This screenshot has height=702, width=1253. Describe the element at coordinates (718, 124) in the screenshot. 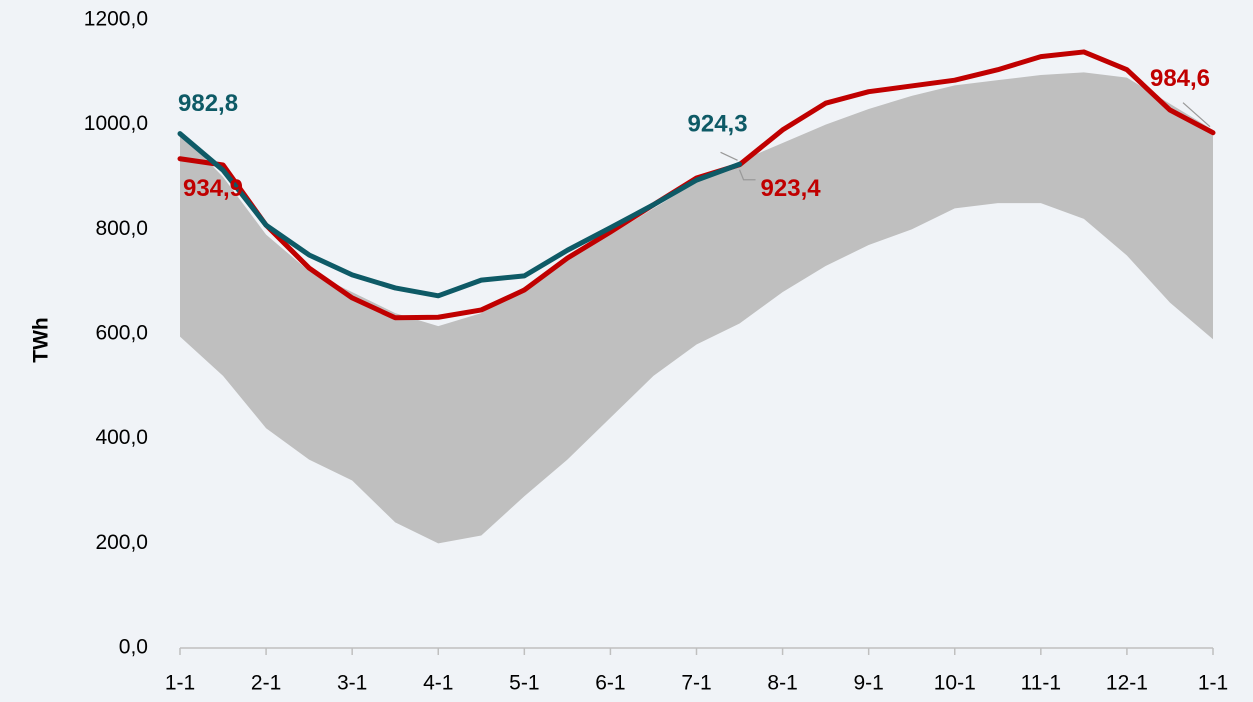

I see `data-label: 924,3` at that location.